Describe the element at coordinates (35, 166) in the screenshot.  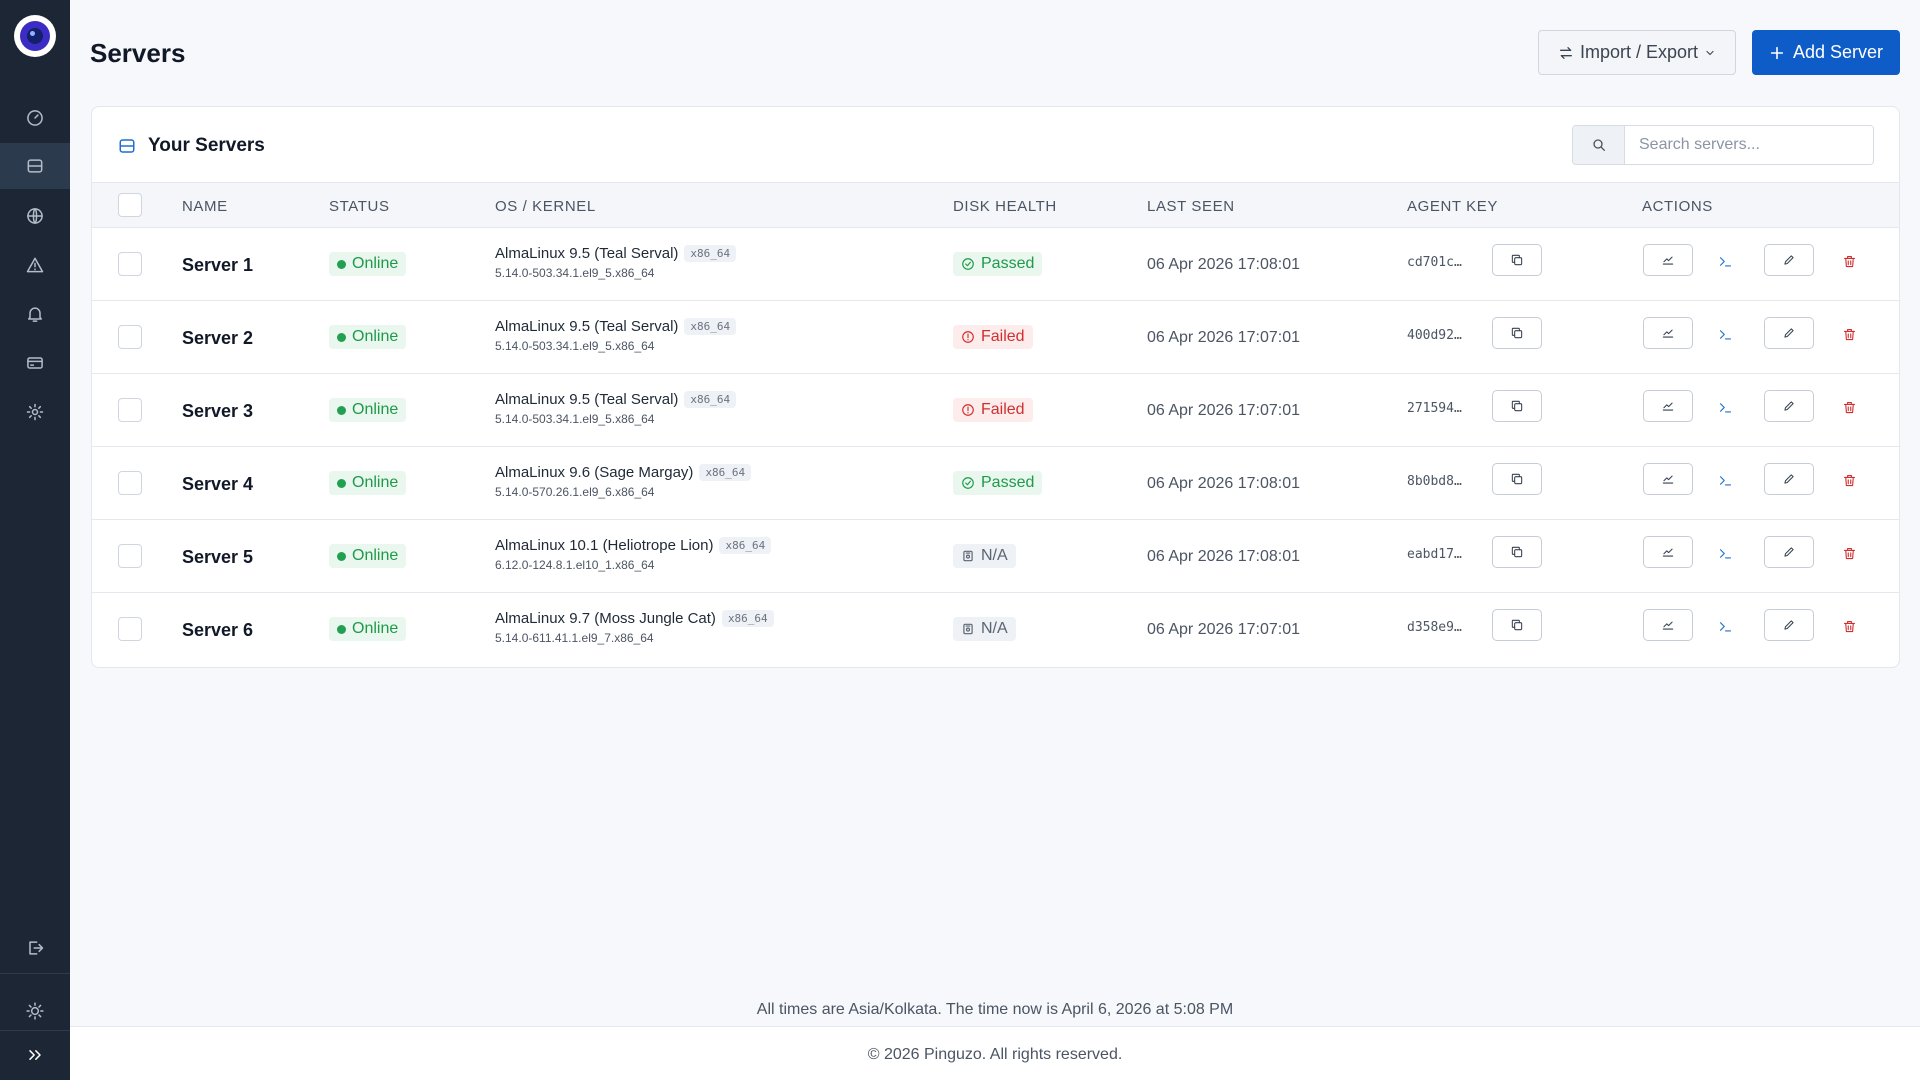
I see `nav-servers` at that location.